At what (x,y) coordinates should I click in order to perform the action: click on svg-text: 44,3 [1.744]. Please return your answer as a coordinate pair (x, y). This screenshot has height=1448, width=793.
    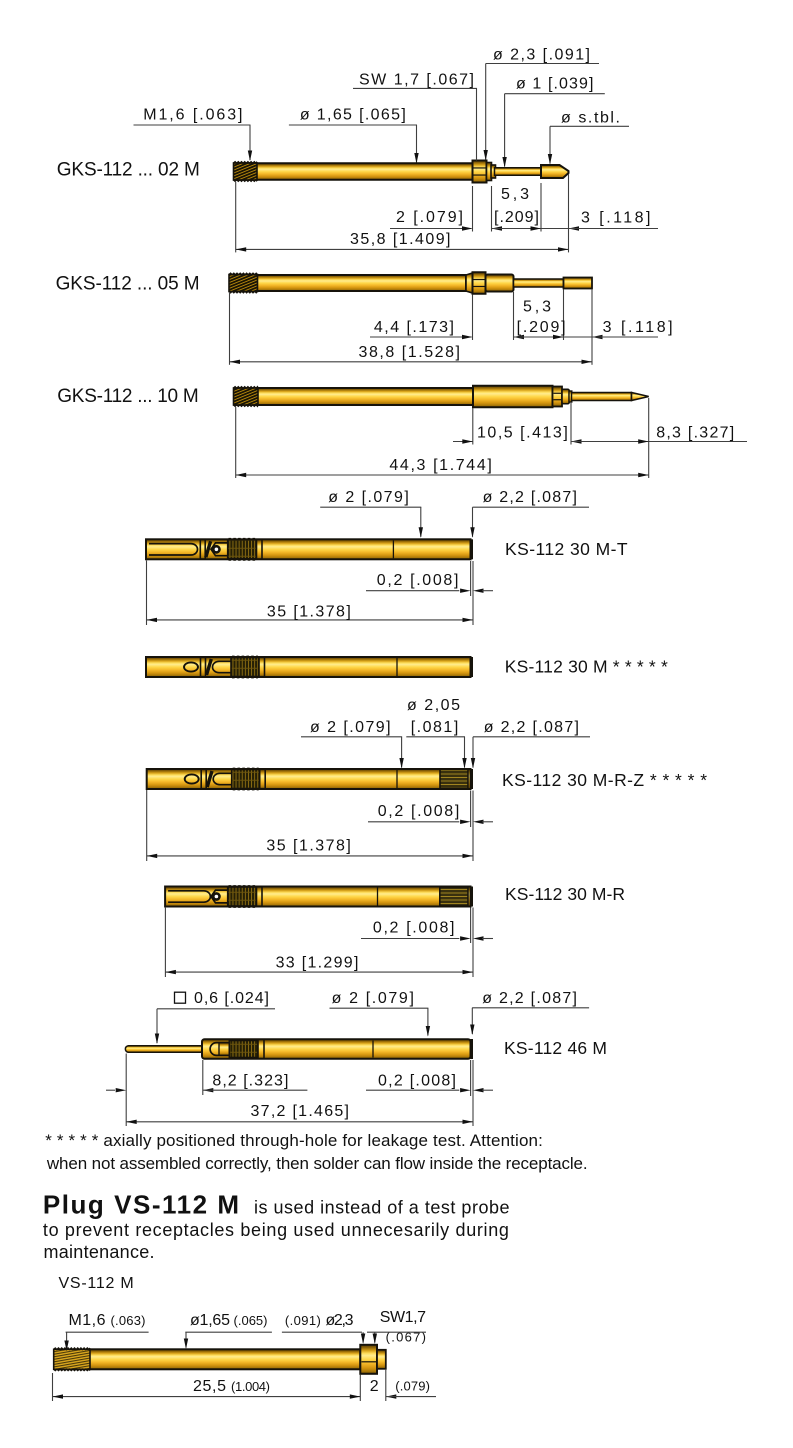
    Looking at the image, I should click on (440, 465).